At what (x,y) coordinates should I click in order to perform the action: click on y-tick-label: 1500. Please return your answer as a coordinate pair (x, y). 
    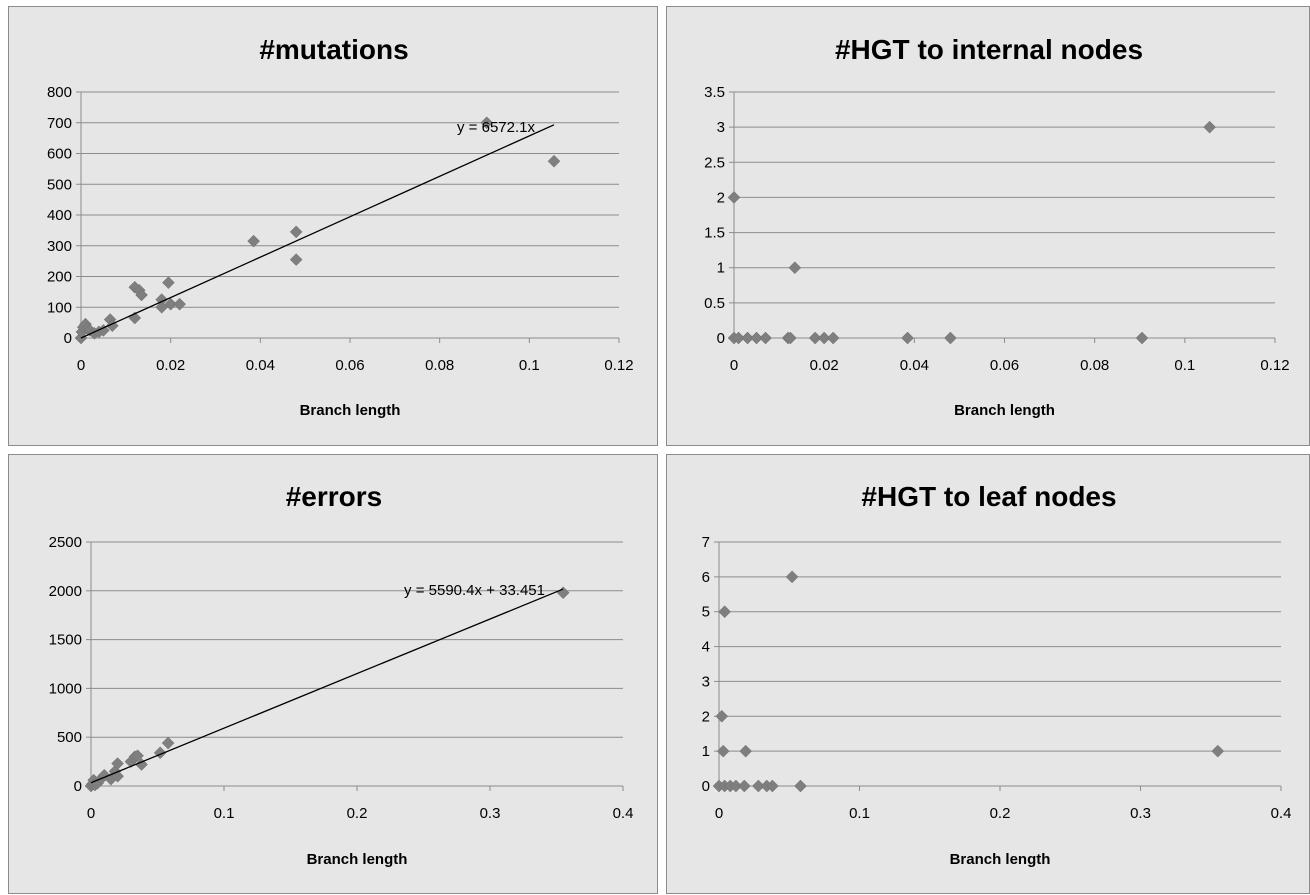
    Looking at the image, I should click on (65, 640).